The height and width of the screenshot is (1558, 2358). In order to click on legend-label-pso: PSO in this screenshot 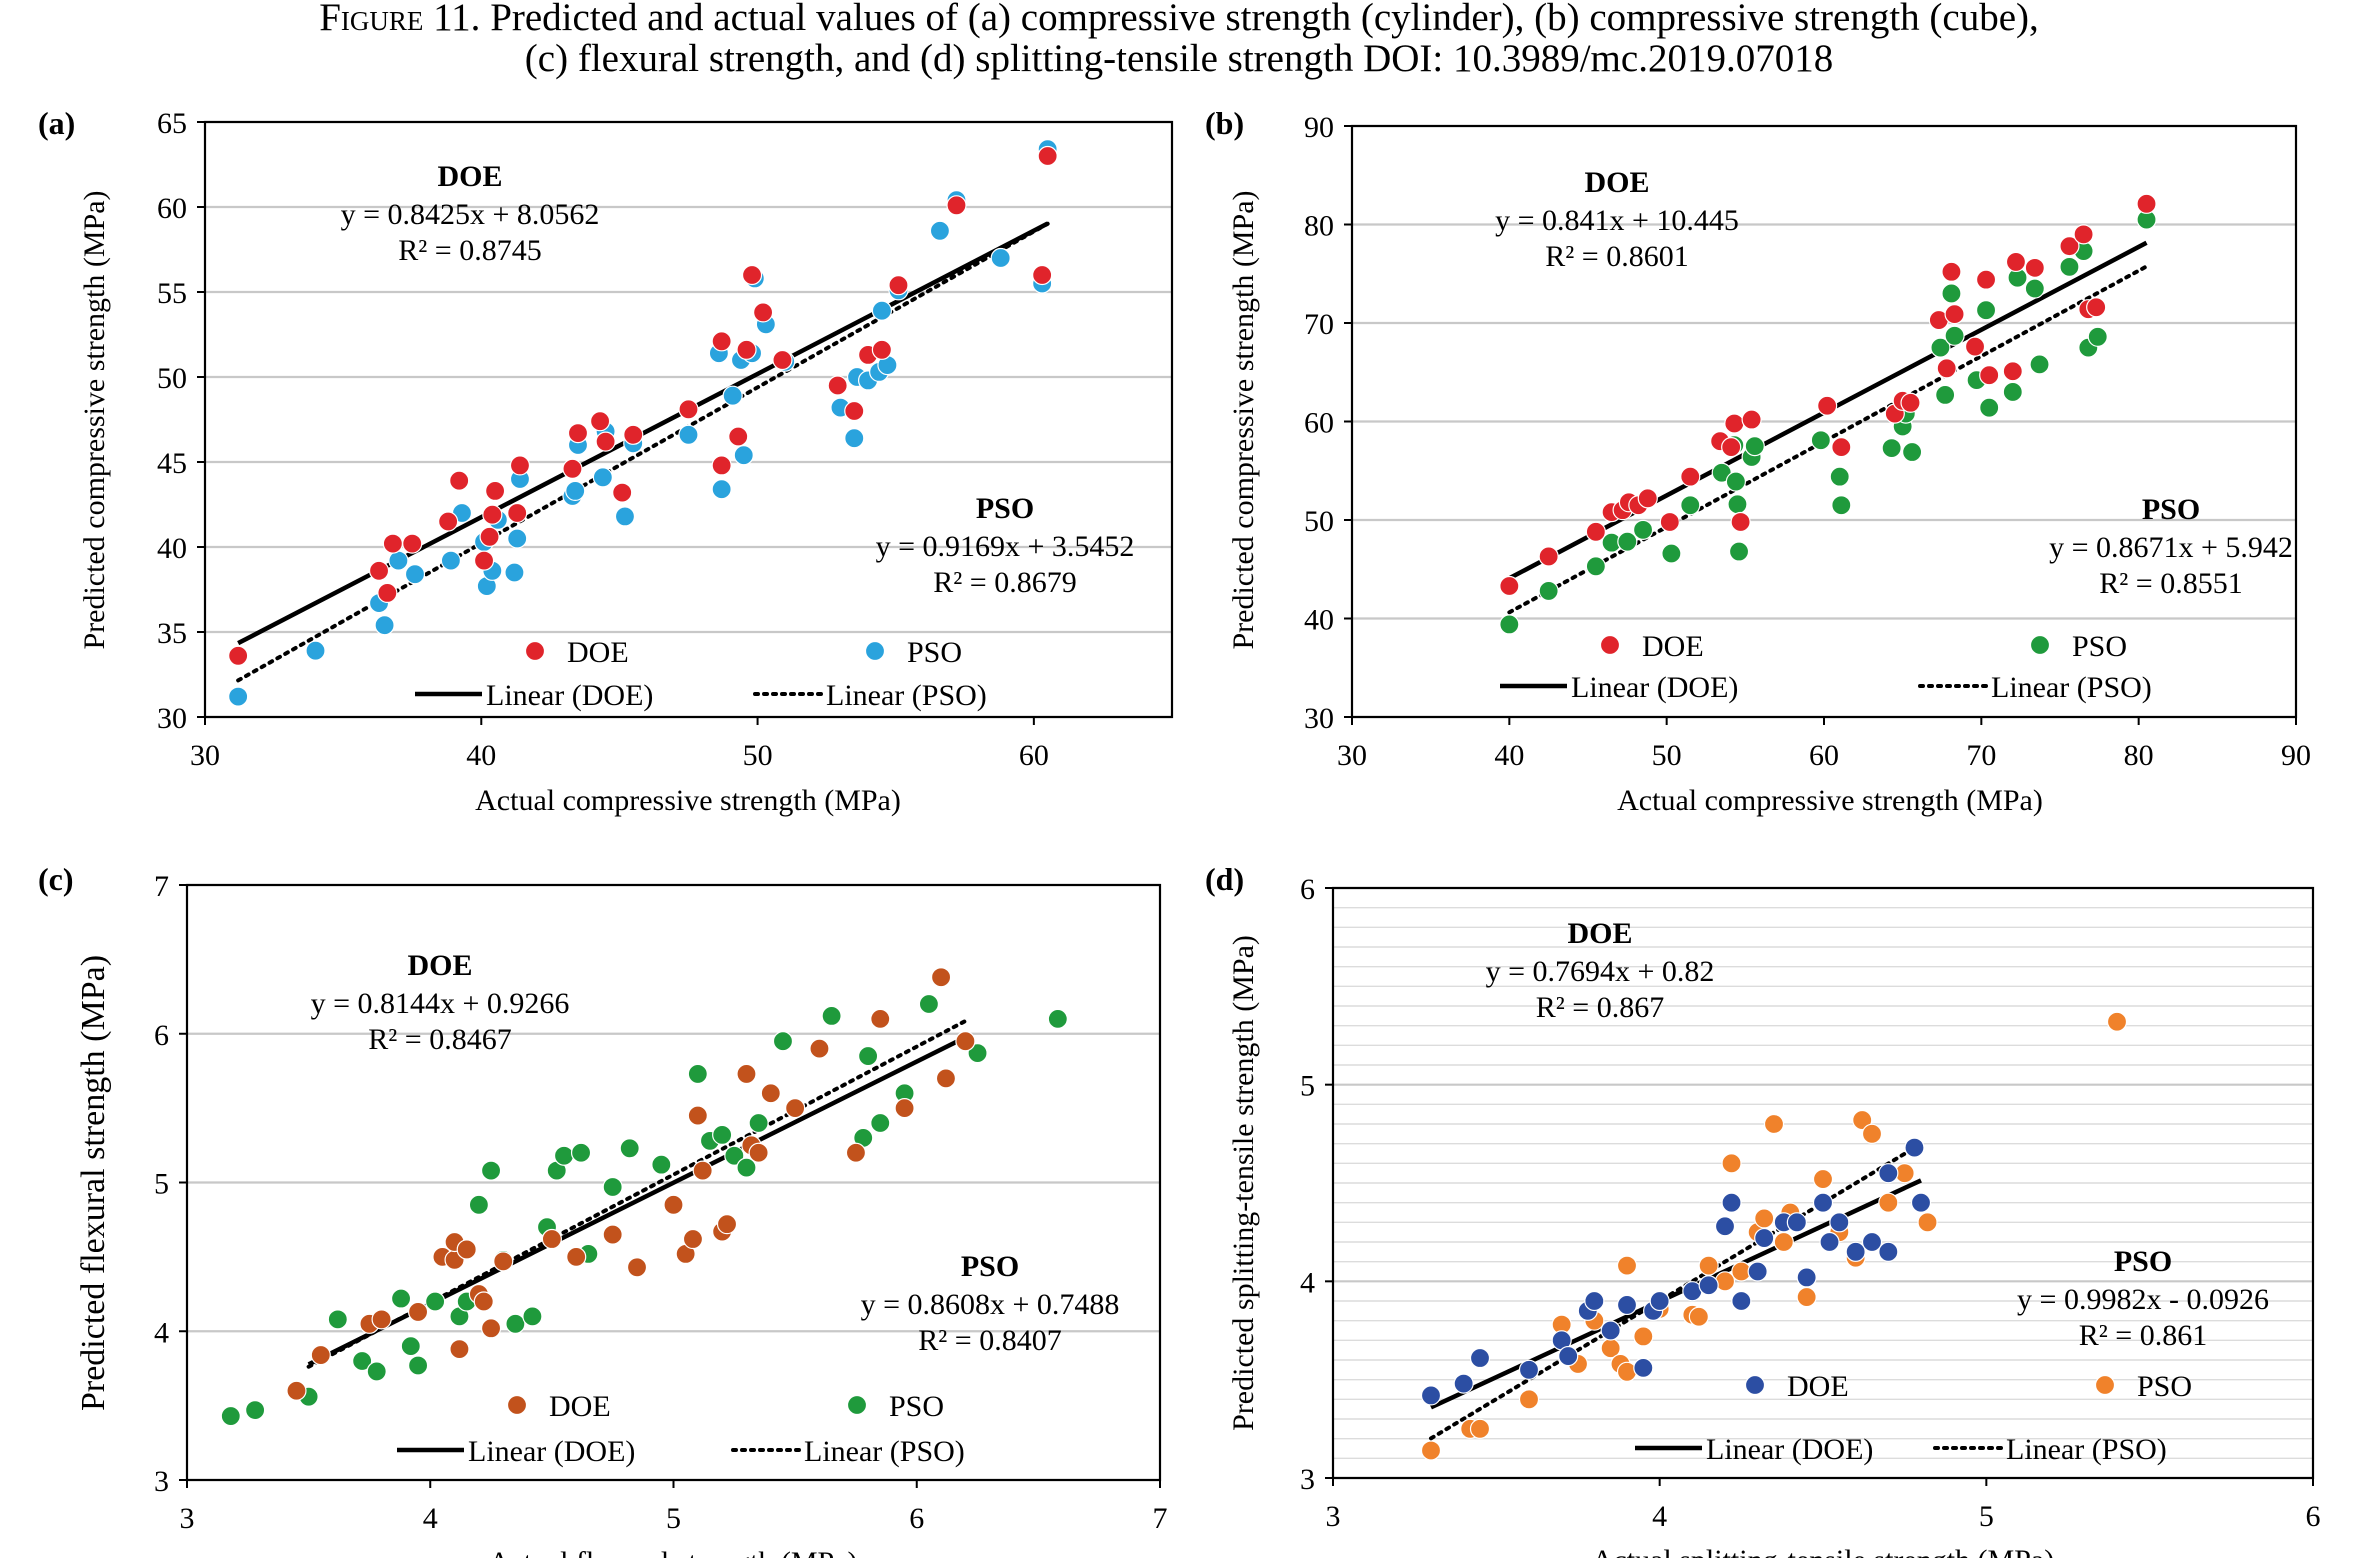, I will do `click(2099, 646)`.